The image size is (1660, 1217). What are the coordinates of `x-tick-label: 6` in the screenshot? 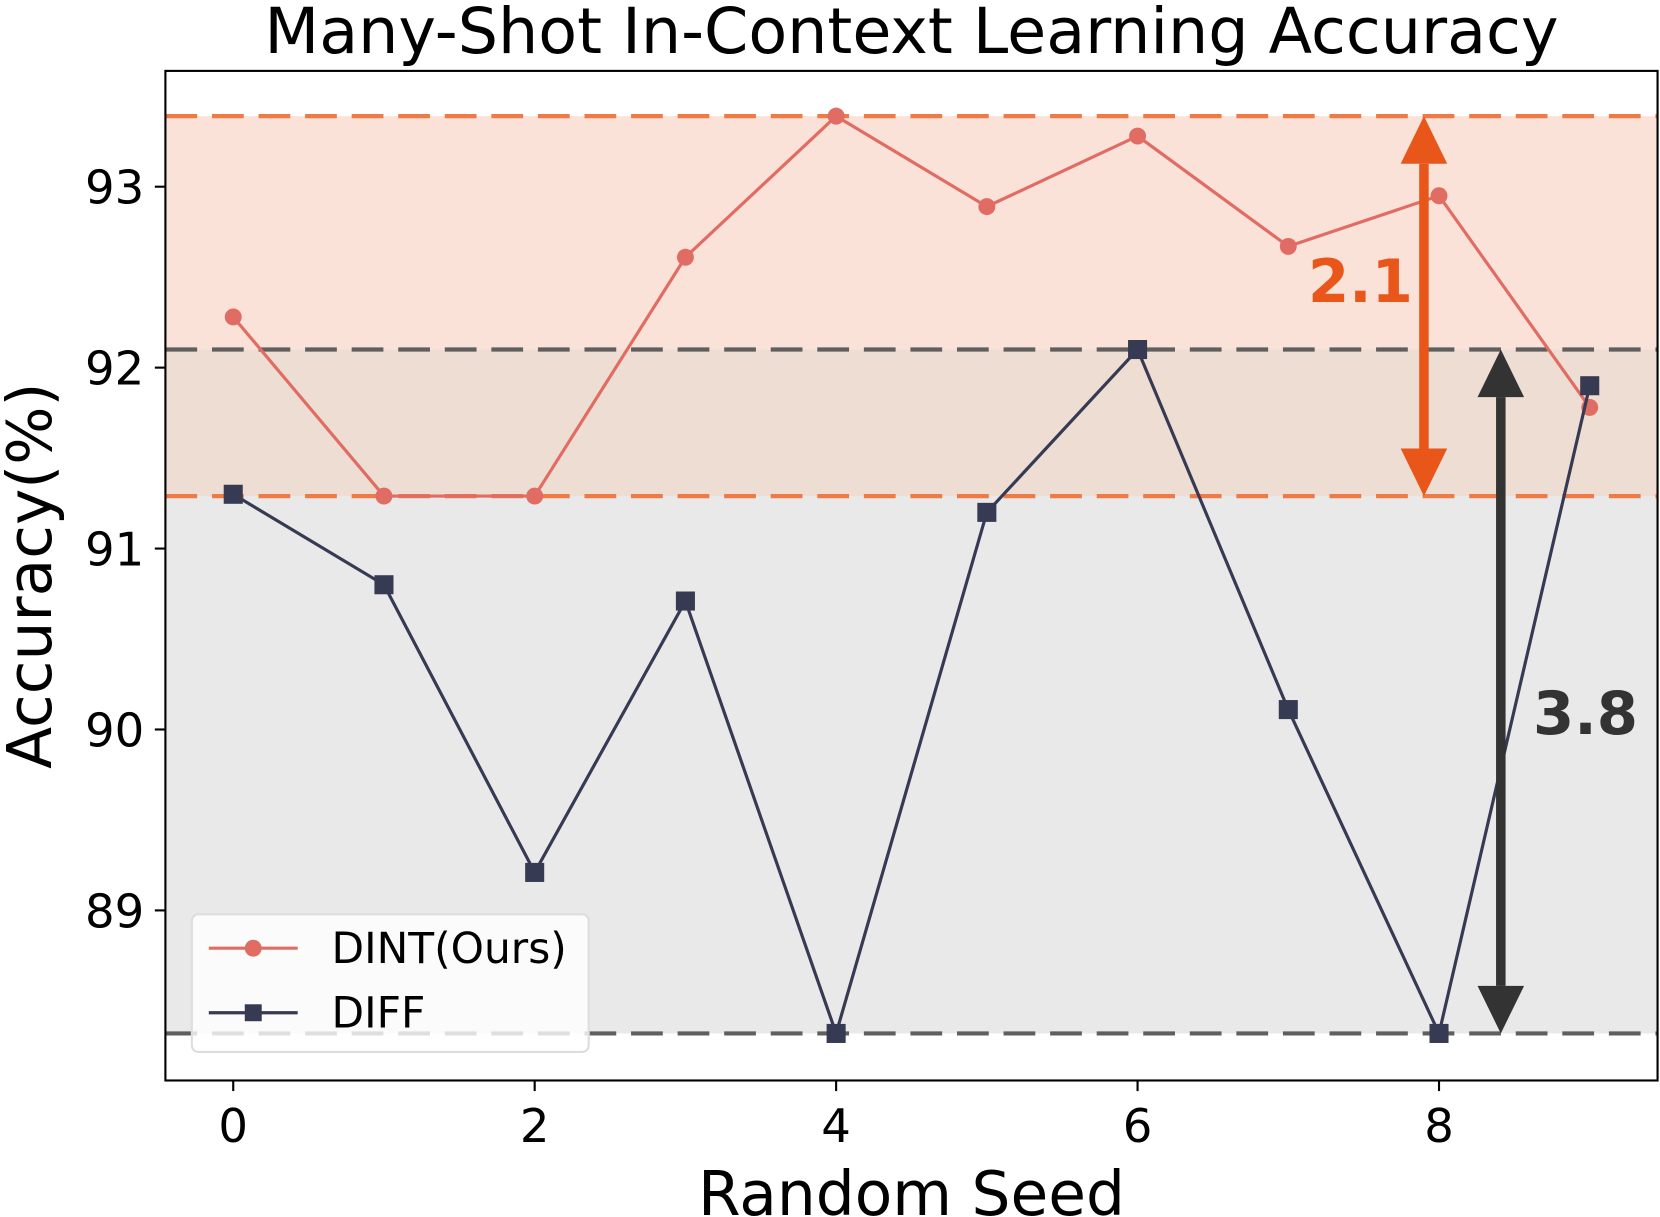 It's located at (1138, 1126).